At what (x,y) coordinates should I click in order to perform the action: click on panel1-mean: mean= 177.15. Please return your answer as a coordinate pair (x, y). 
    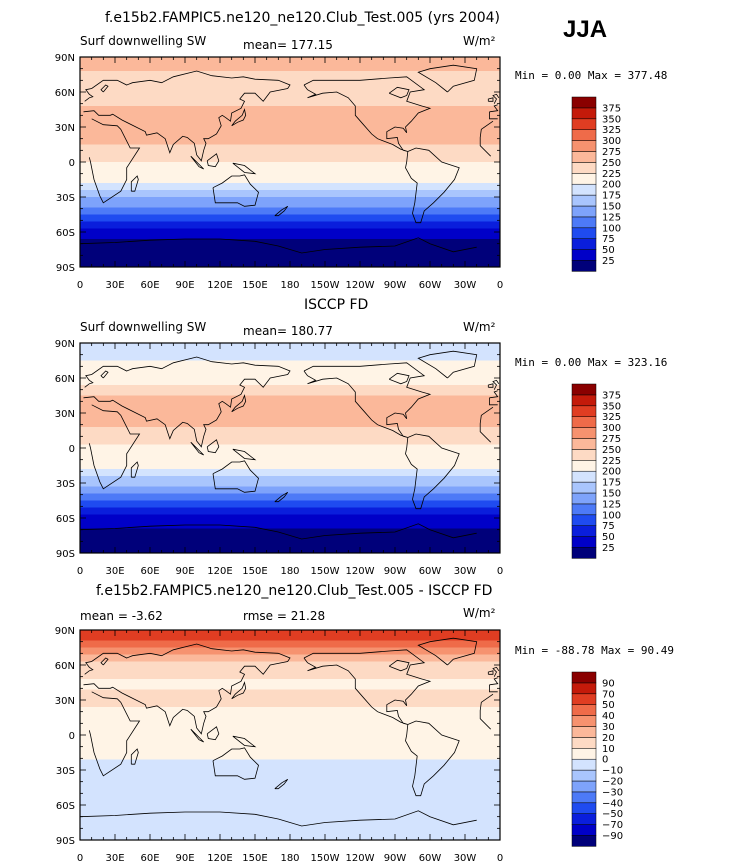
    Looking at the image, I should click on (288, 45).